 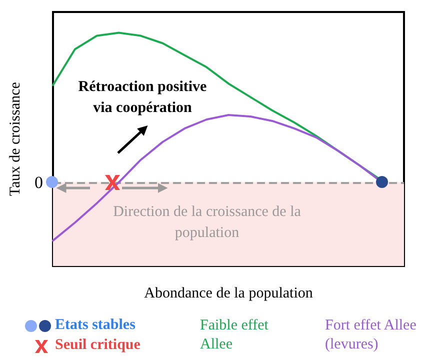 I want to click on text: Faible effet Allee, so click(x=236, y=335).